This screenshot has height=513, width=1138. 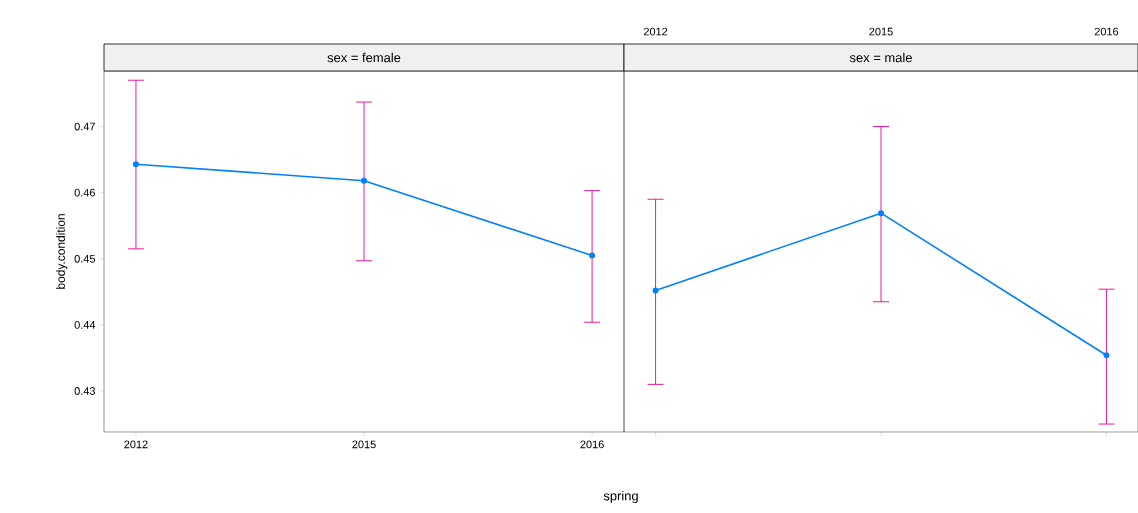 What do you see at coordinates (620, 497) in the screenshot?
I see `x-axis-title: spring` at bounding box center [620, 497].